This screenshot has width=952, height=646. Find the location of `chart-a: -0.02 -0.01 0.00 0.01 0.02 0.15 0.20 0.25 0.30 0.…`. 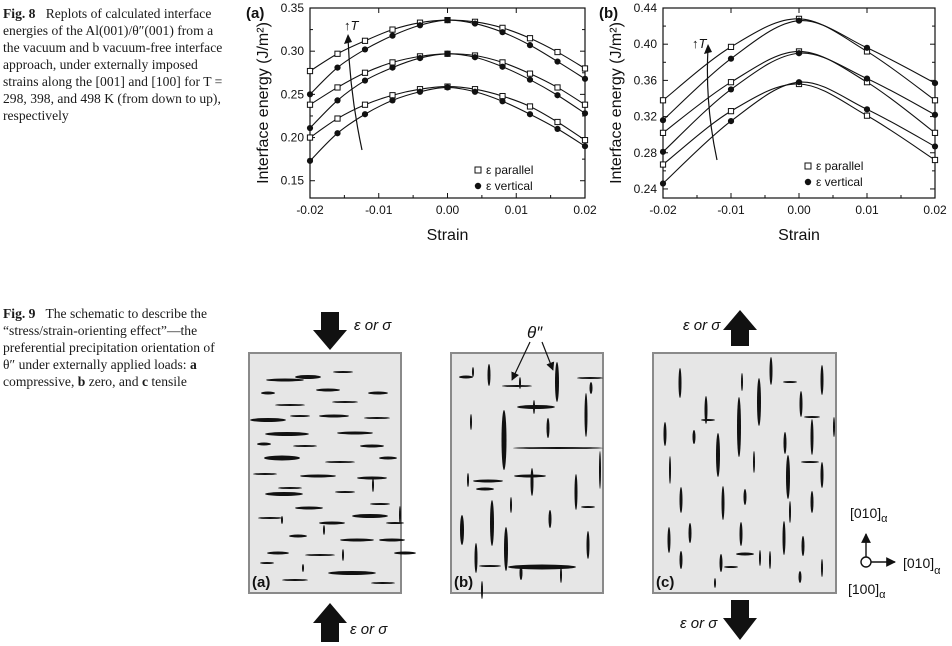

chart-a: -0.02 -0.01 0.00 0.01 0.02 0.15 0.20 0.25 0.30 0.… is located at coordinates (421, 122).